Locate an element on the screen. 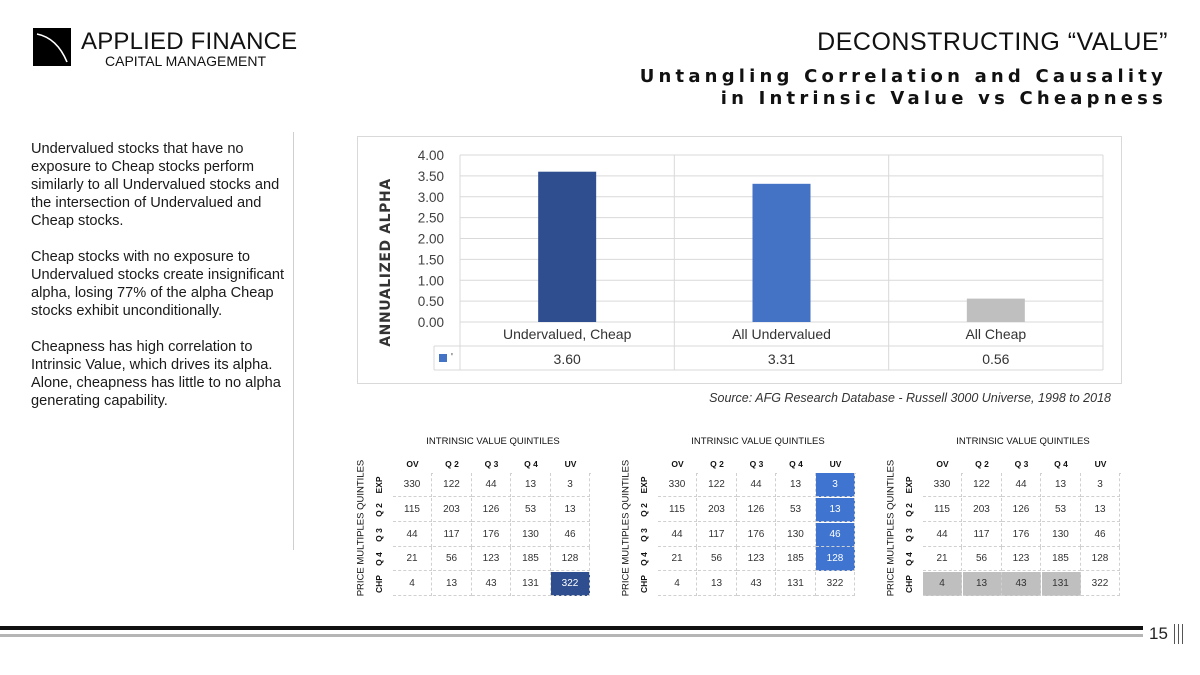 The height and width of the screenshot is (675, 1200). y-axis-label: ANNUALIZED ALPHA is located at coordinates (386, 262).